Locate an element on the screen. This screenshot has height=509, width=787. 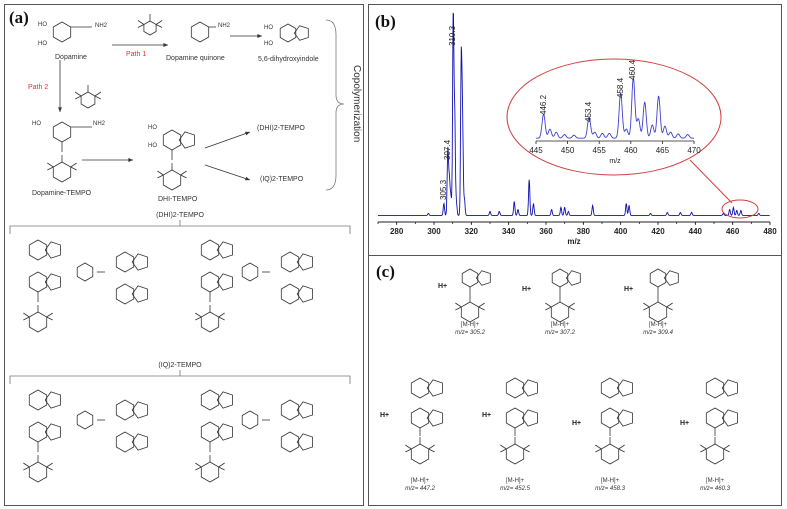
mz-value: m/z= 447.2 is located at coordinates (420, 489).